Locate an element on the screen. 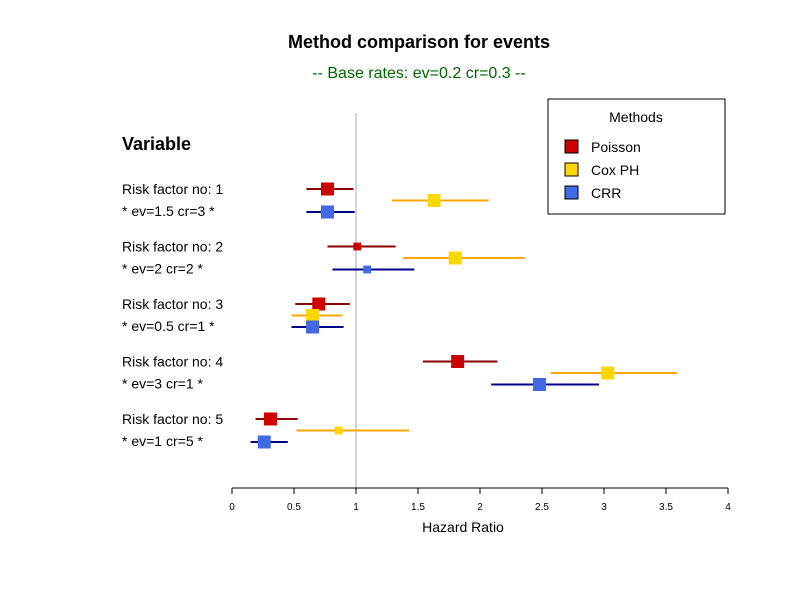  x-axis: 0 0.5 1 1.5 2 2.5 3 3.5 4 is located at coordinates (480, 500).